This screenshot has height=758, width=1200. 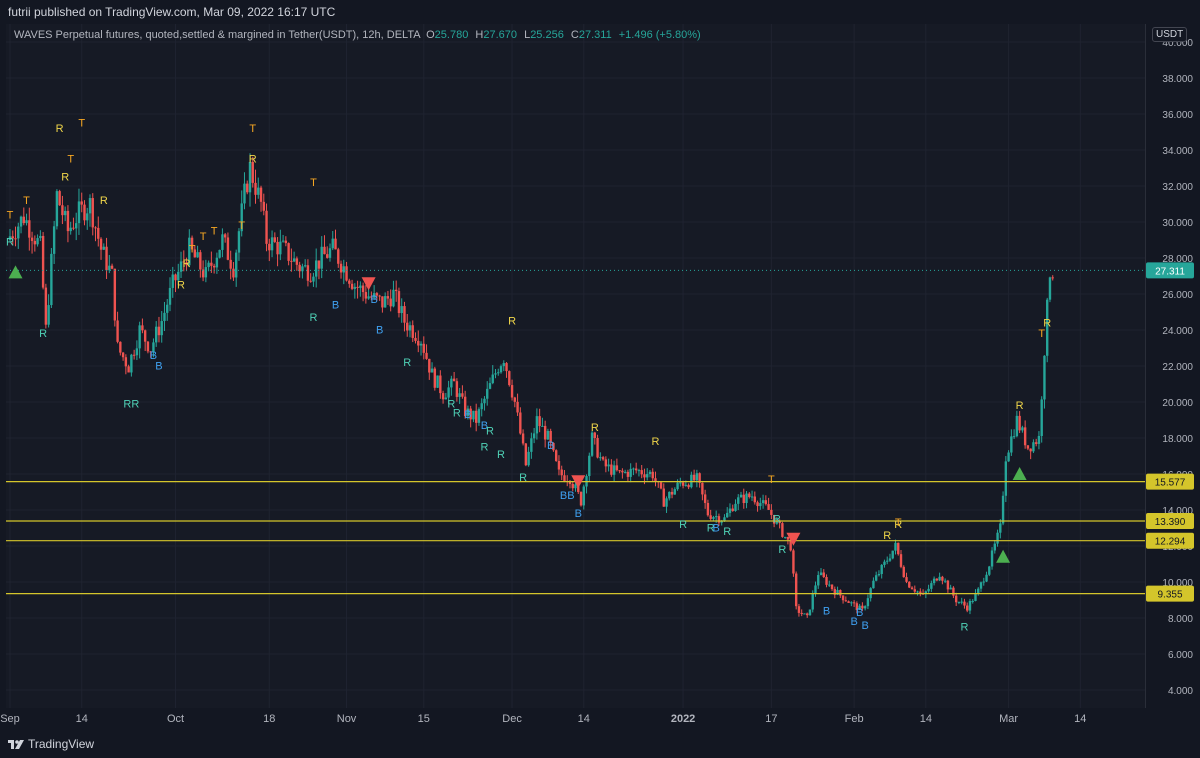 What do you see at coordinates (479, 35) in the screenshot?
I see `high-label: H` at bounding box center [479, 35].